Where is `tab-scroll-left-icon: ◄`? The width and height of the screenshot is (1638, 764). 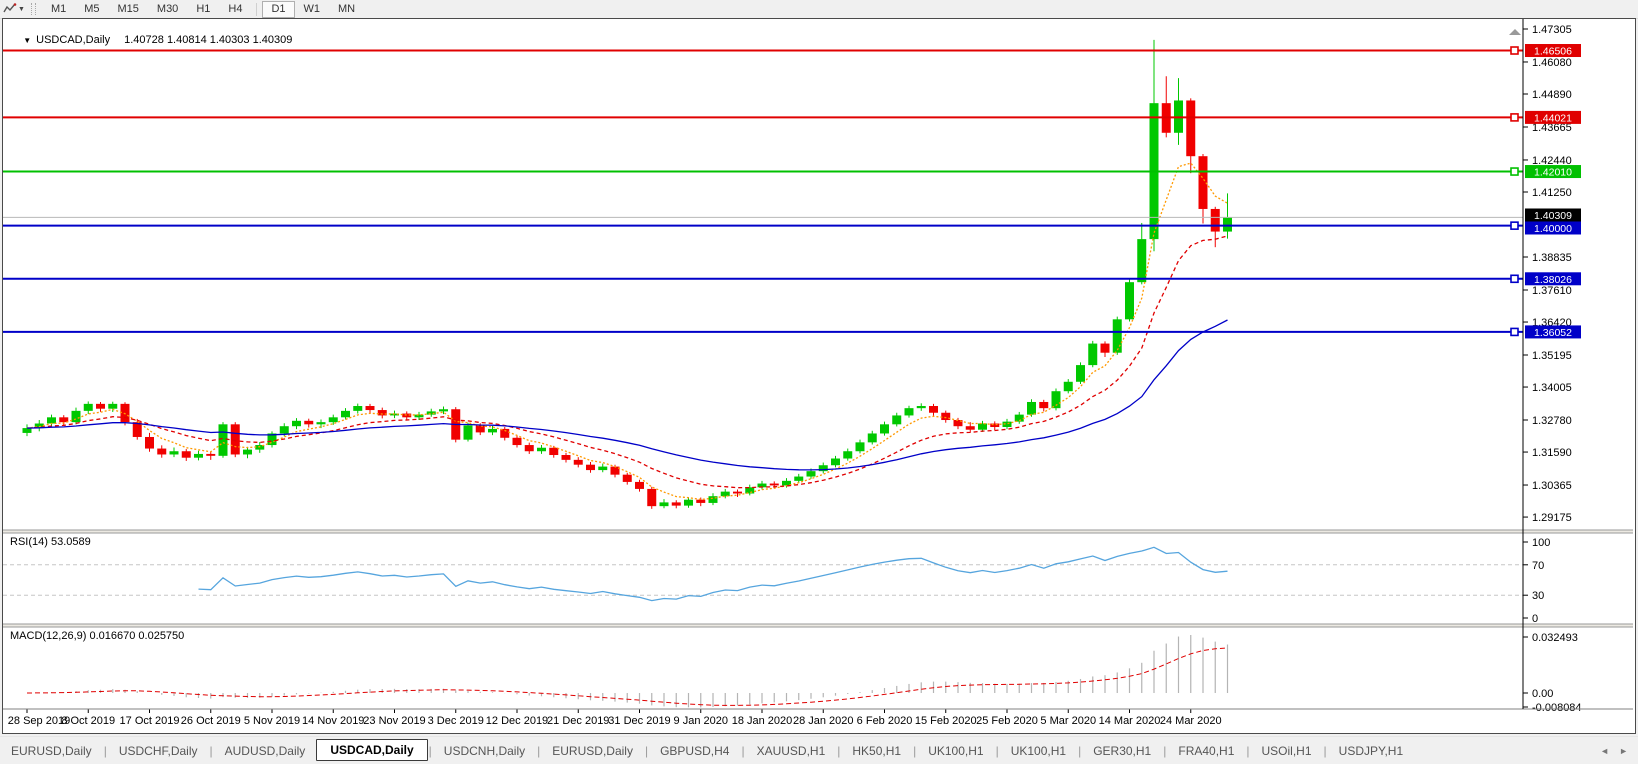
tab-scroll-left-icon: ◄ is located at coordinates (1605, 750).